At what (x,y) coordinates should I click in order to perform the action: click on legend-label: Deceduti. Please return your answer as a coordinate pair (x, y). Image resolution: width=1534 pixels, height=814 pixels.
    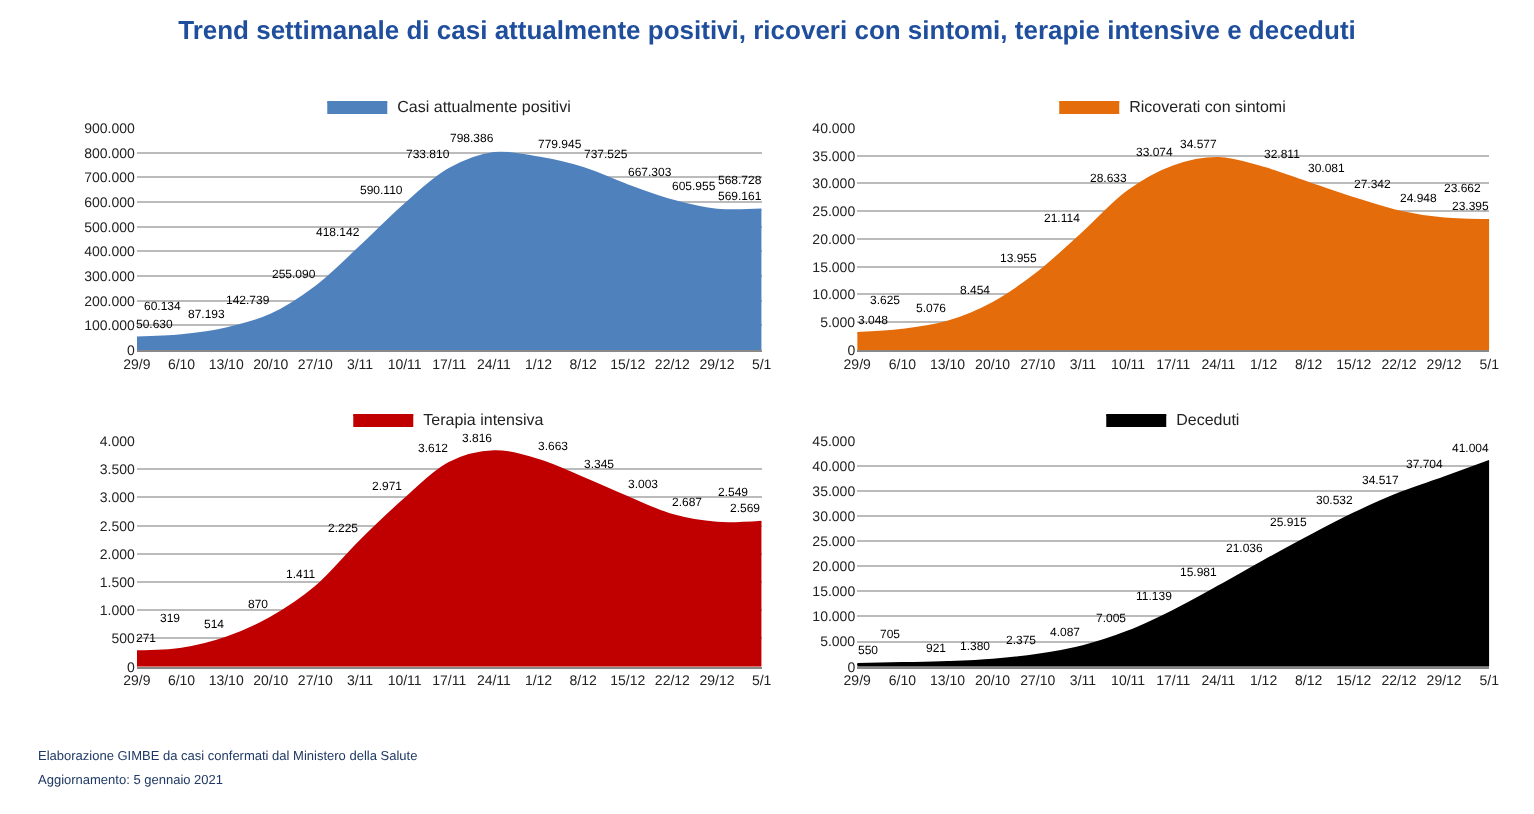
    Looking at the image, I should click on (1208, 420).